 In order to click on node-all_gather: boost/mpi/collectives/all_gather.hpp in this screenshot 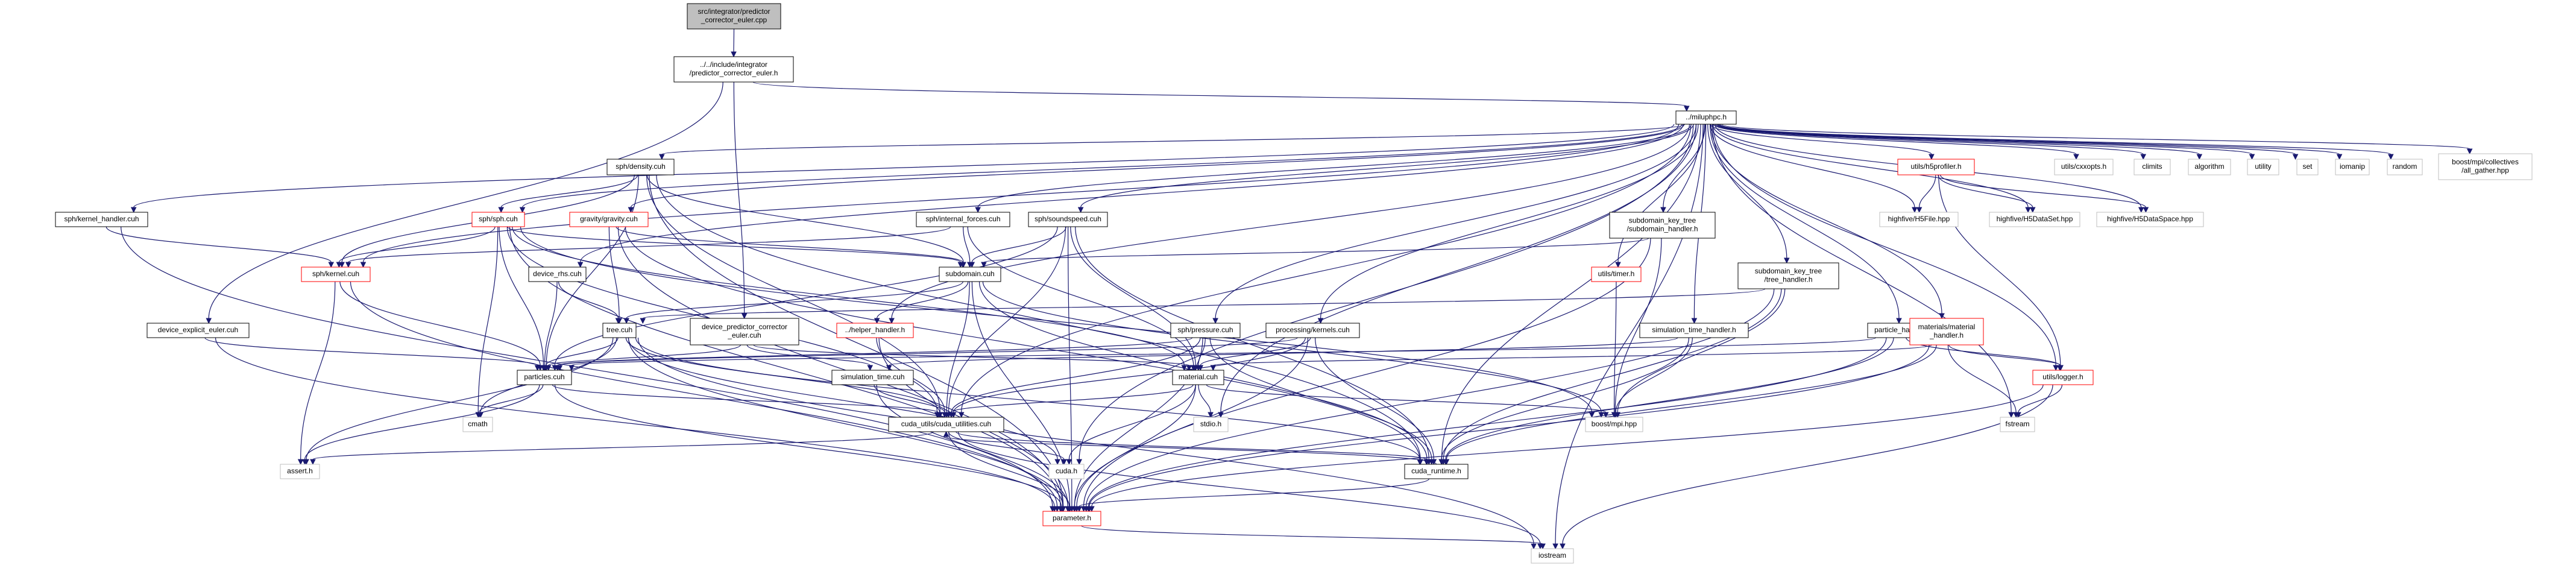, I will do `click(2485, 166)`.